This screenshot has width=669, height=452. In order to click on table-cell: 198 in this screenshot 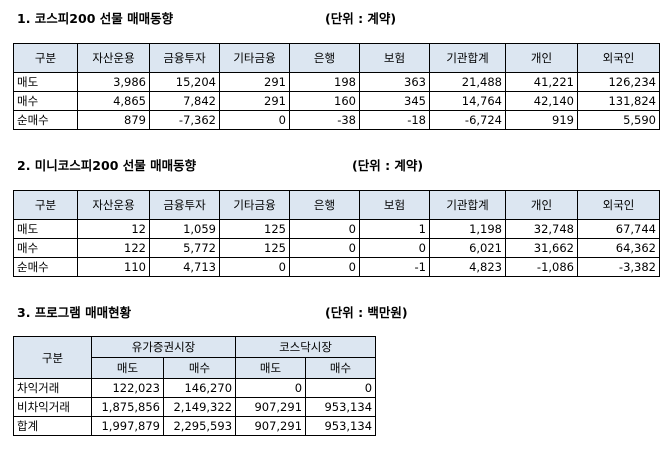, I will do `click(324, 82)`.